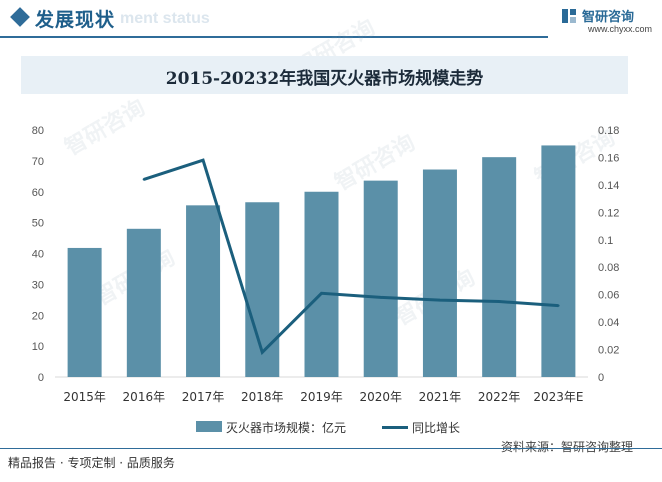  Describe the element at coordinates (38, 316) in the screenshot. I see `y-left-tick-label: 20` at that location.